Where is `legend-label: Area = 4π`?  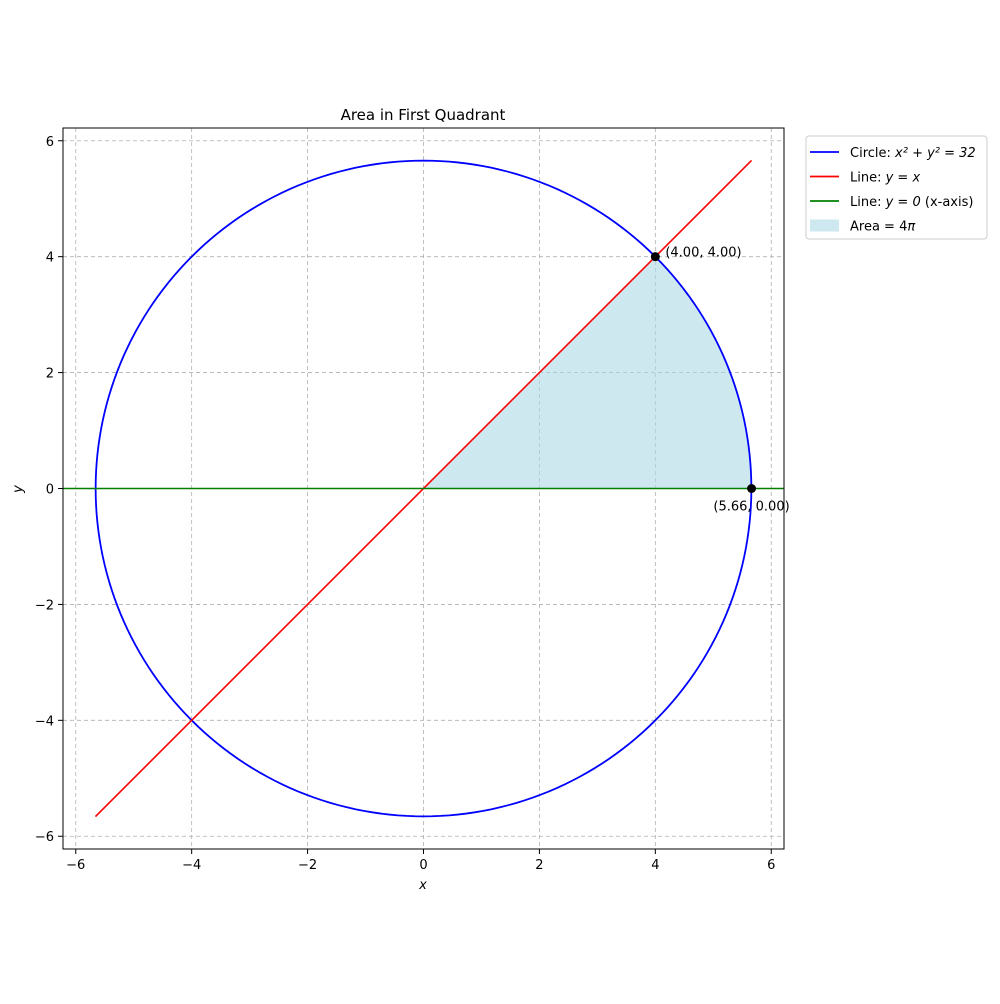
legend-label: Area = 4π is located at coordinates (882, 227).